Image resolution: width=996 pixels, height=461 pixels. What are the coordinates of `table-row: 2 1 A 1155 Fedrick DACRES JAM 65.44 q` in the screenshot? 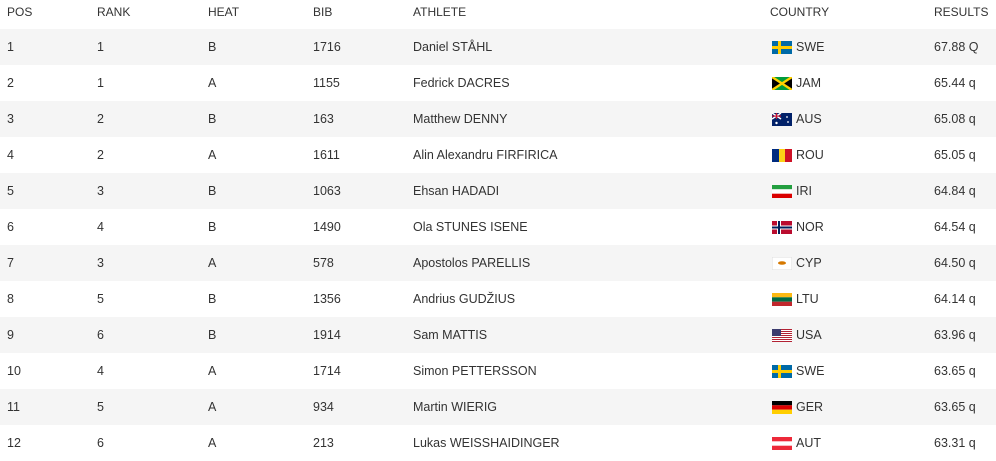 It's located at (498, 83).